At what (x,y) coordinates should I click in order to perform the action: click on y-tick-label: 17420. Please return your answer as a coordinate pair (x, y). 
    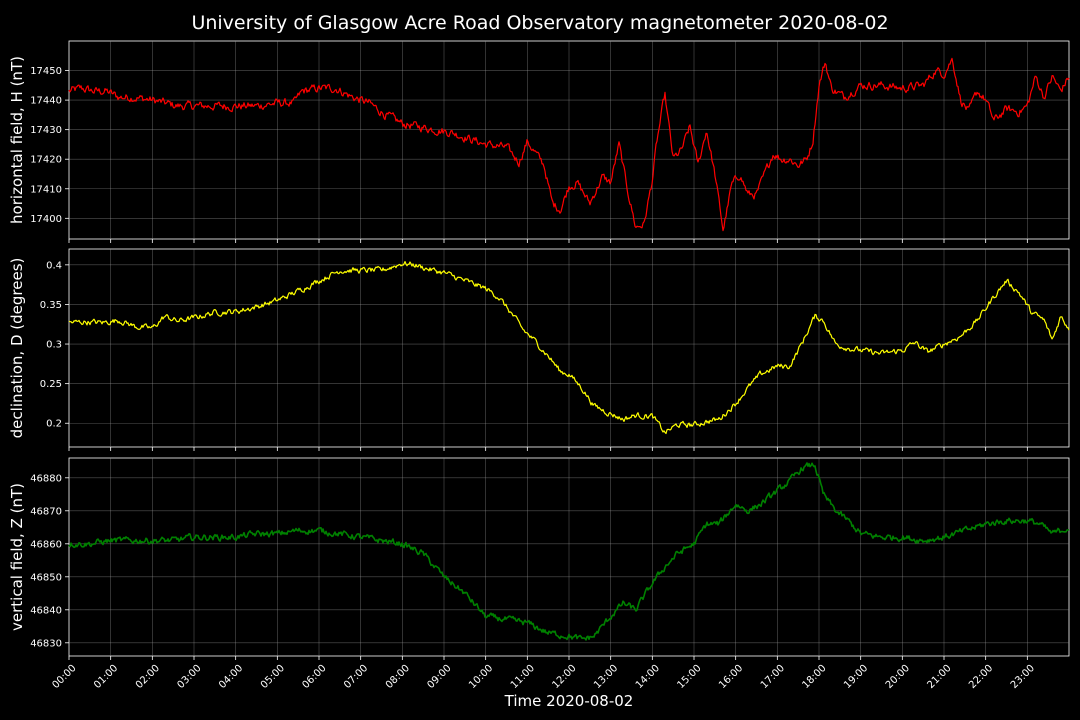
    Looking at the image, I should click on (46, 160).